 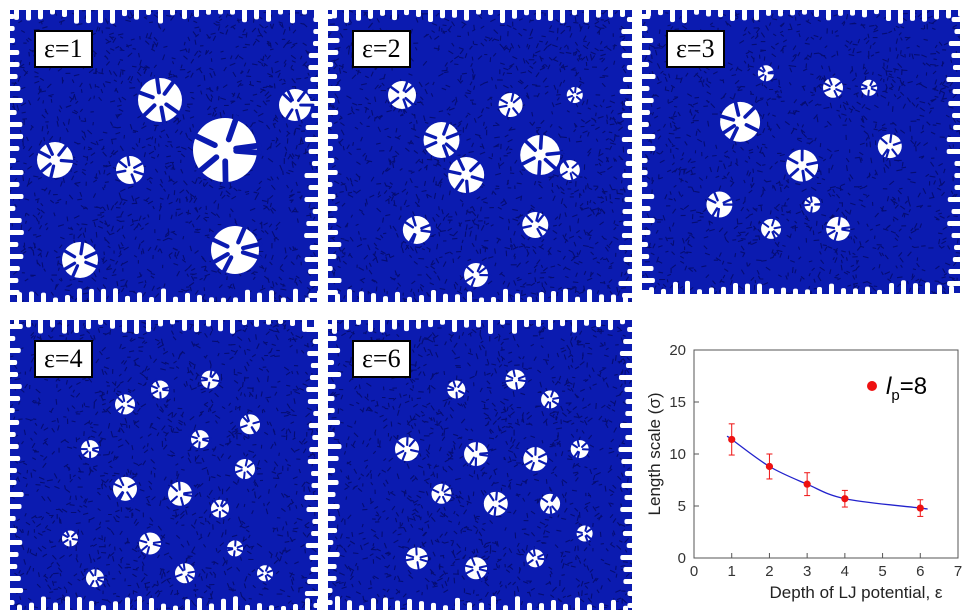 I want to click on x-tick-label: 6, so click(x=920, y=571).